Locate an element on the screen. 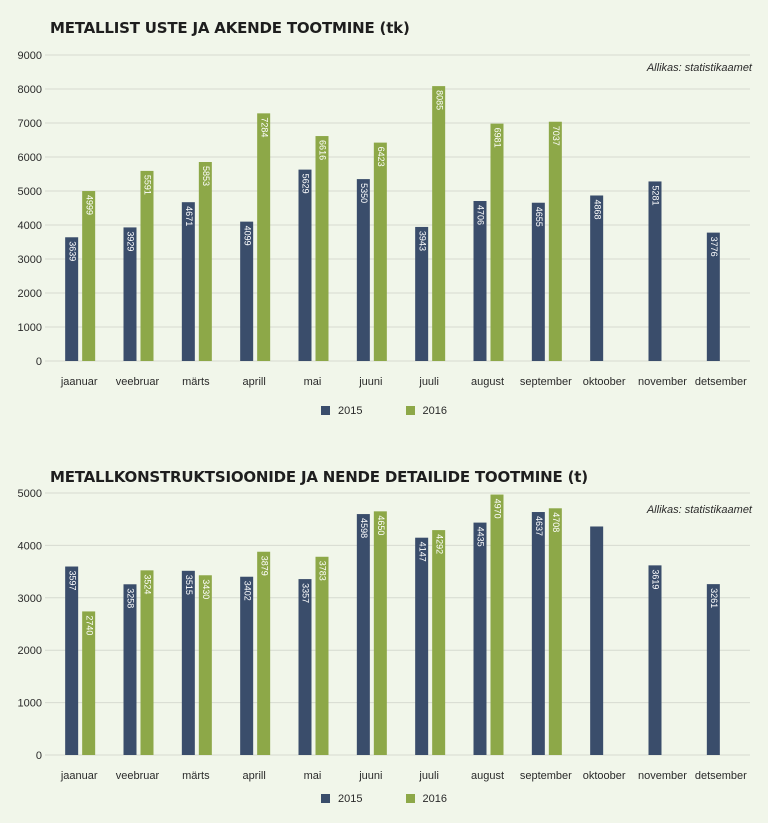 Image resolution: width=768 pixels, height=823 pixels. bar-2016-jaanuar is located at coordinates (89, 683).